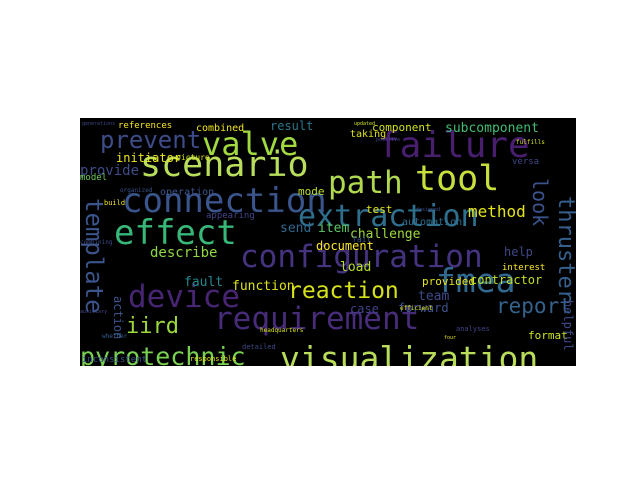 The image size is (640, 480). I want to click on word-send: send, so click(296, 228).